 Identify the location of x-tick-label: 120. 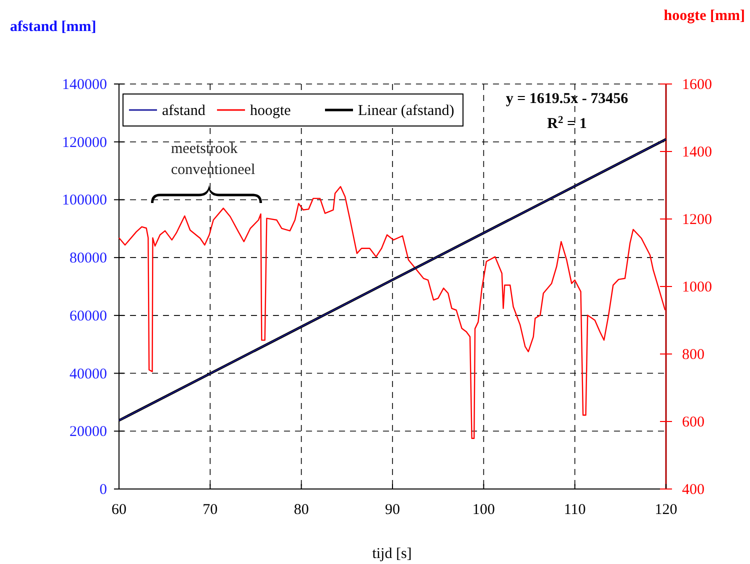
(666, 510).